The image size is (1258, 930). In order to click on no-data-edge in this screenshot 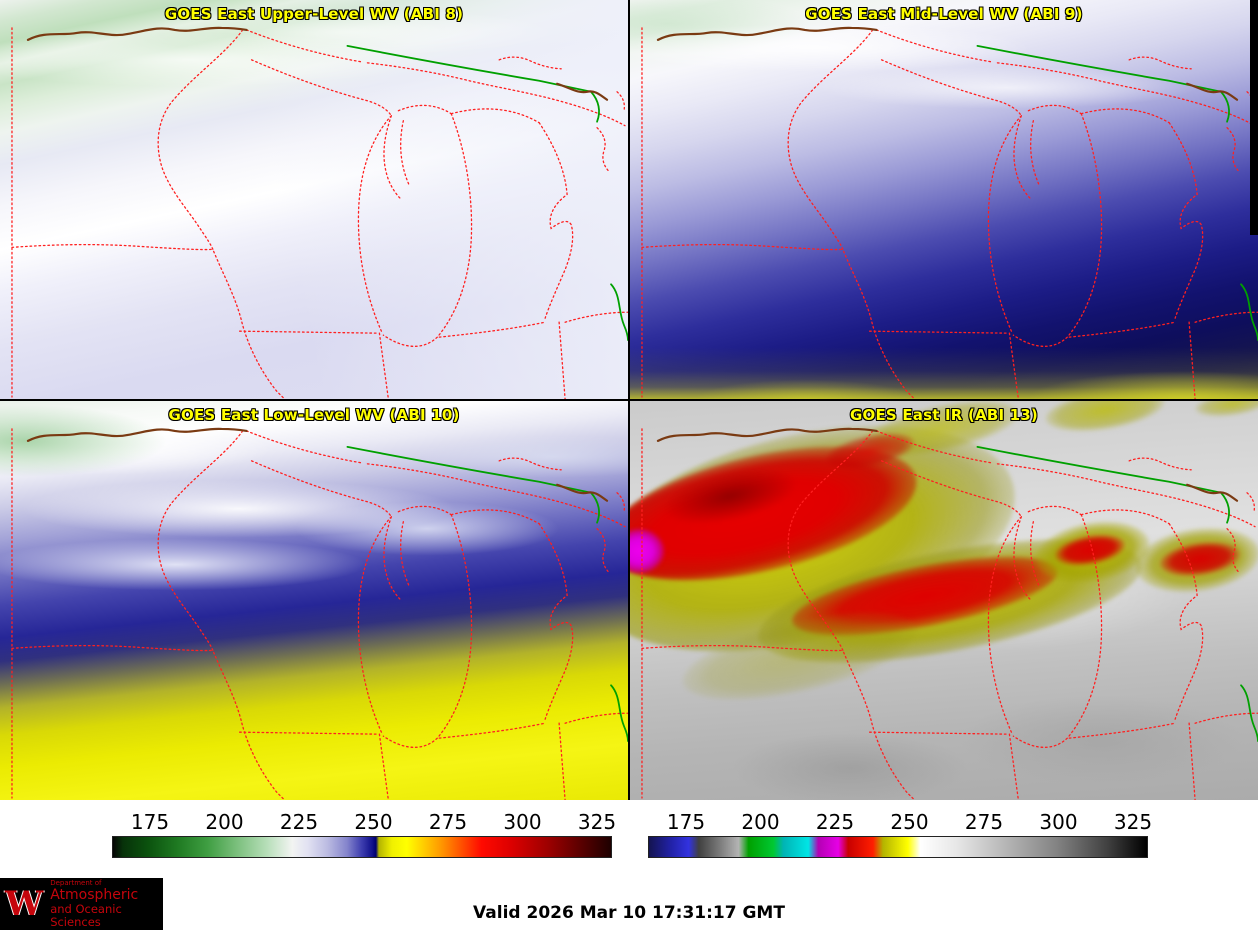, I will do `click(1254, 117)`.